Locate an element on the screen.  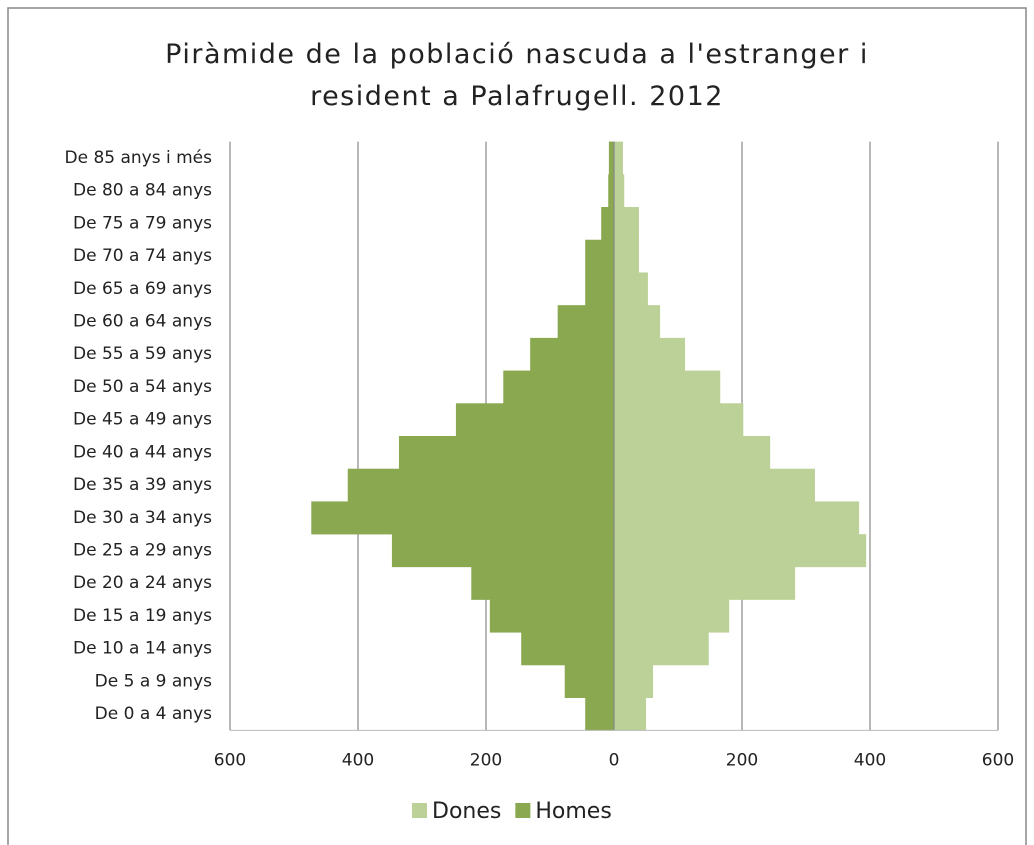
y-tick-label: De 60 a 64 anys is located at coordinates (142, 322).